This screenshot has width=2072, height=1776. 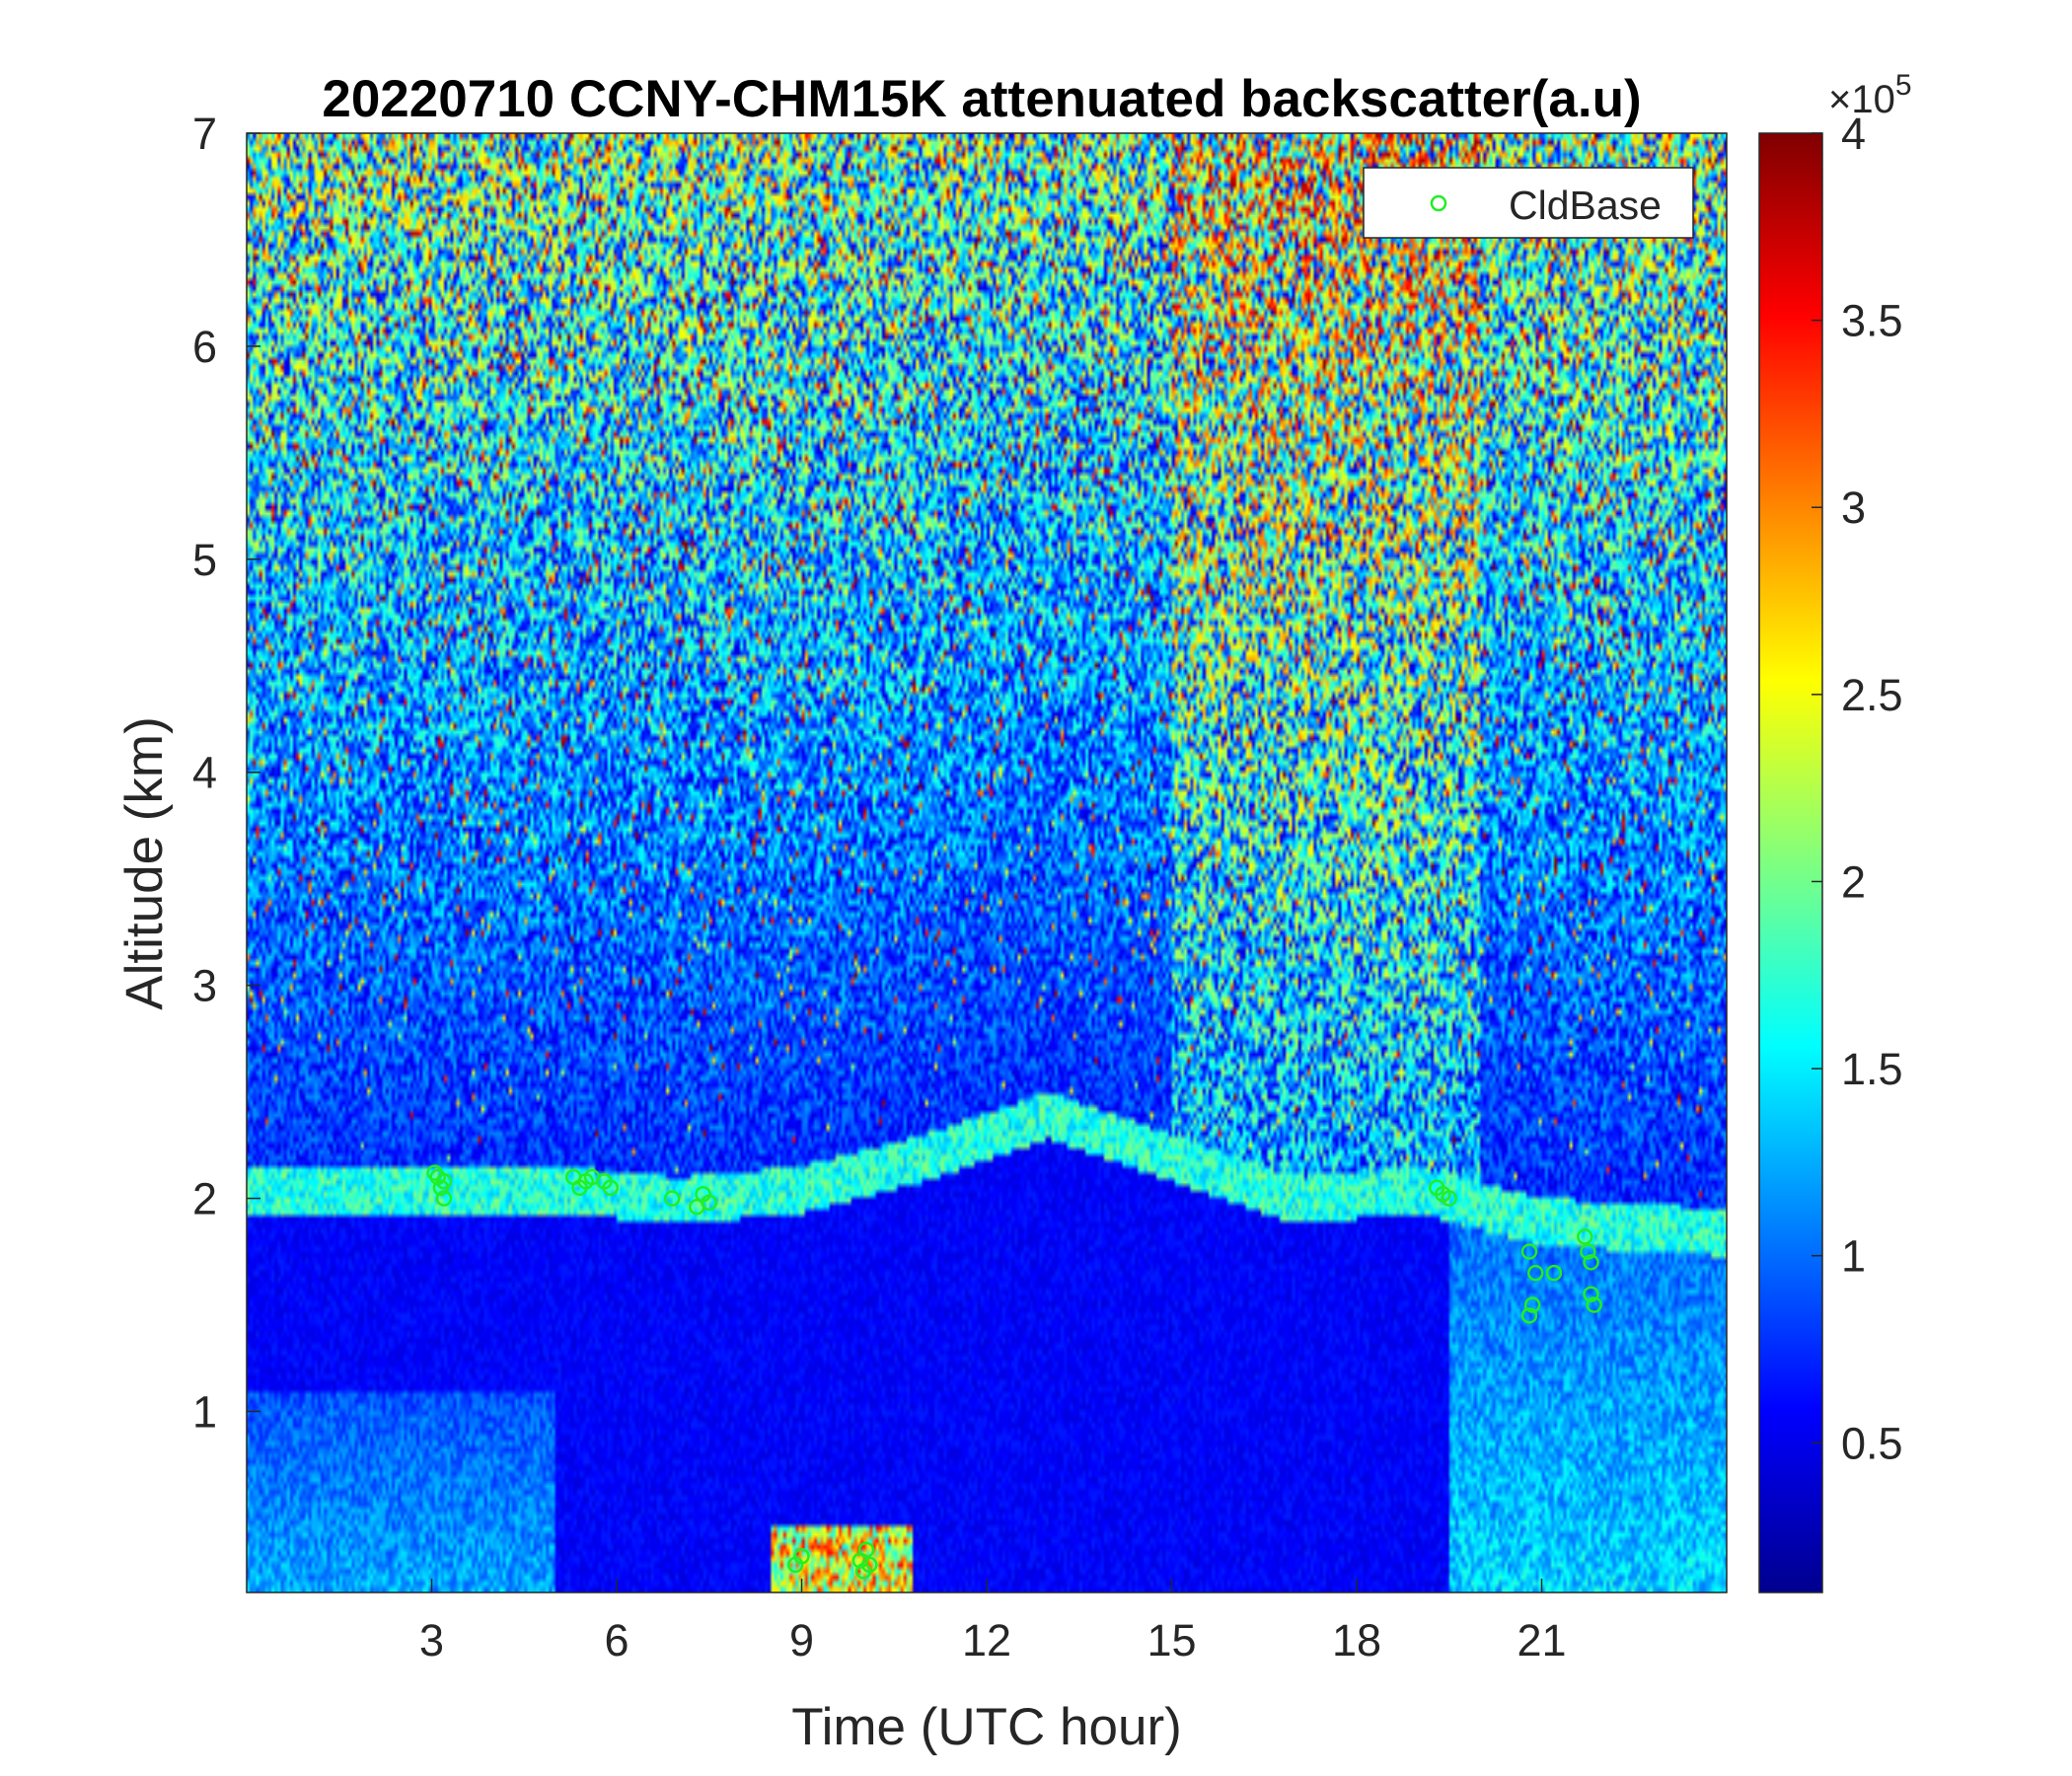 I want to click on y-axis-label: Altitude (km), so click(x=144, y=863).